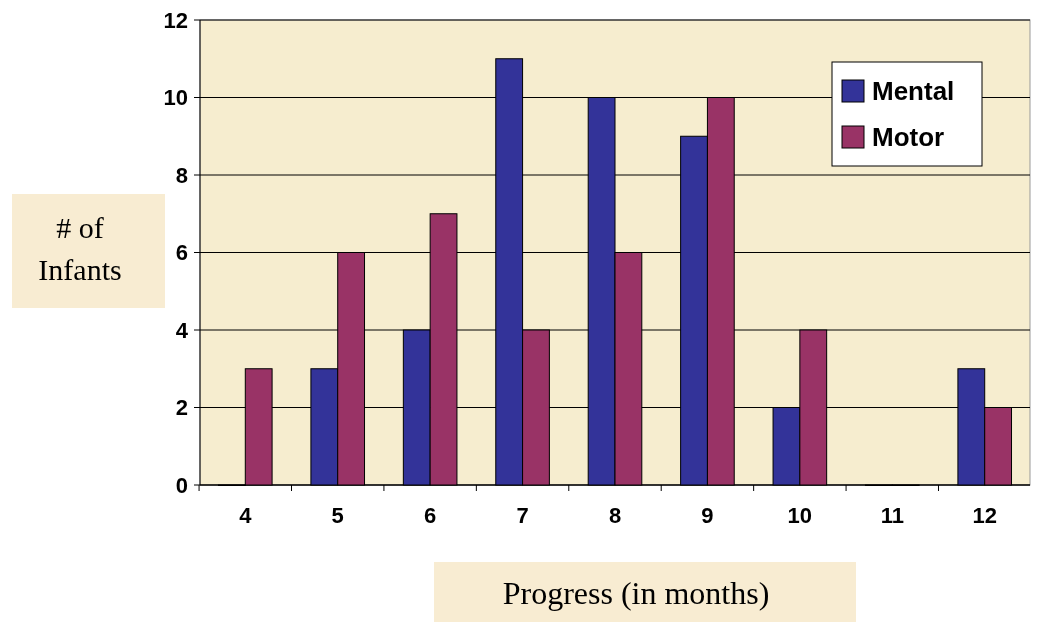 The width and height of the screenshot is (1044, 622). I want to click on y-tick-label: 12, so click(175, 20).